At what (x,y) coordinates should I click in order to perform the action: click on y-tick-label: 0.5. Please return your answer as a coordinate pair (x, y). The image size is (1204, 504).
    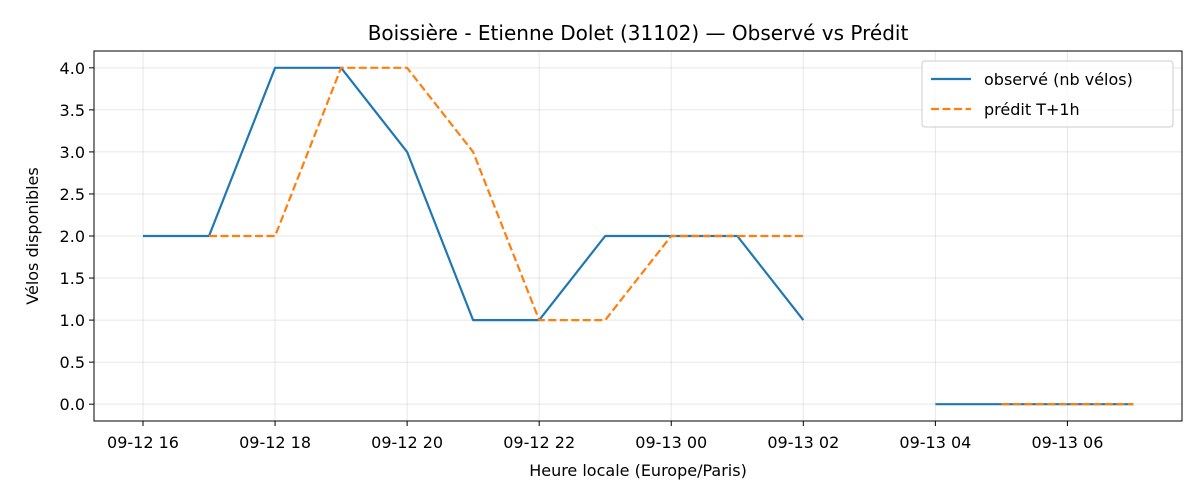
    Looking at the image, I should click on (72, 362).